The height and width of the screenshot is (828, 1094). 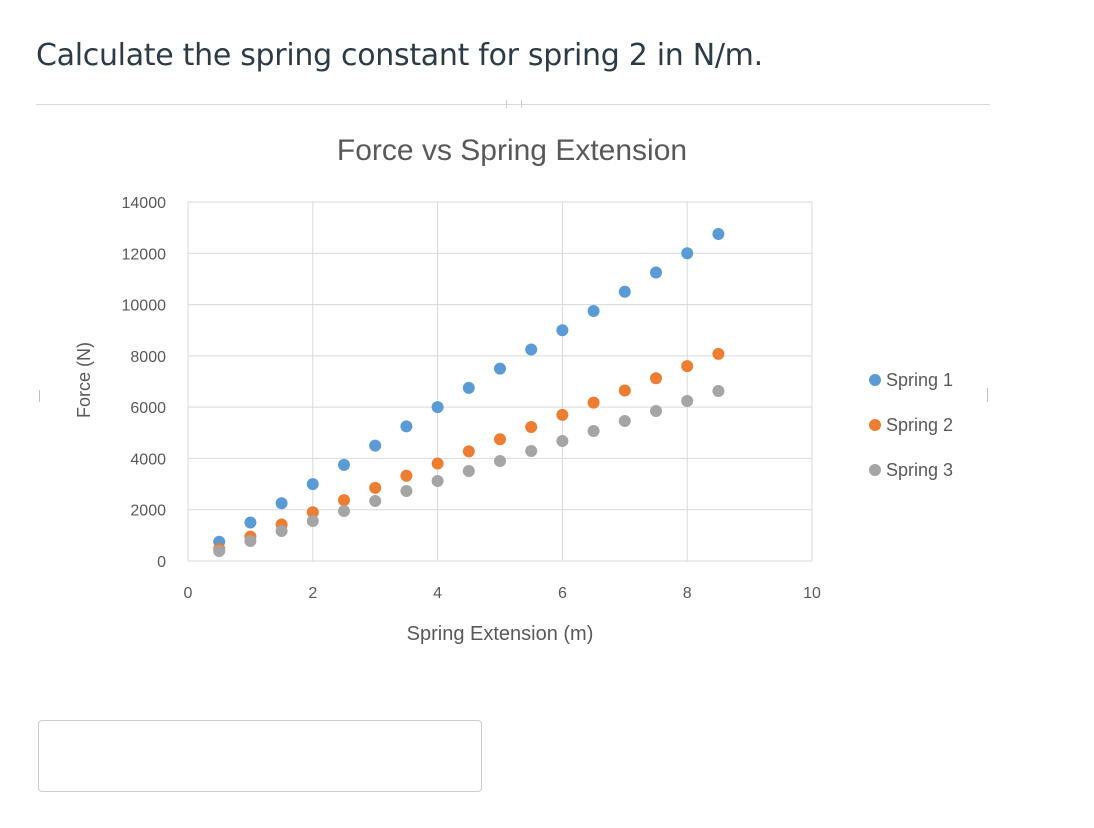 What do you see at coordinates (988, 395) in the screenshot?
I see `chart-right-edge-handle` at bounding box center [988, 395].